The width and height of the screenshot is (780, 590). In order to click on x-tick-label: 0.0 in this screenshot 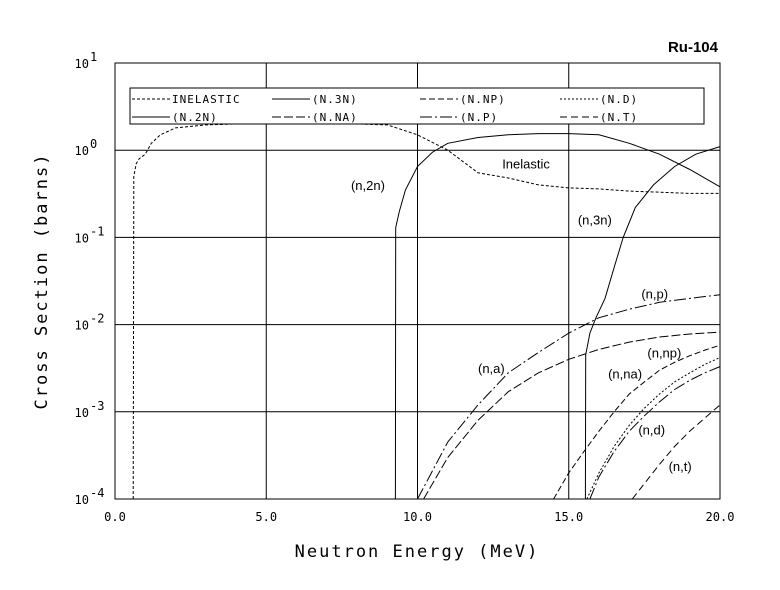, I will do `click(115, 517)`.